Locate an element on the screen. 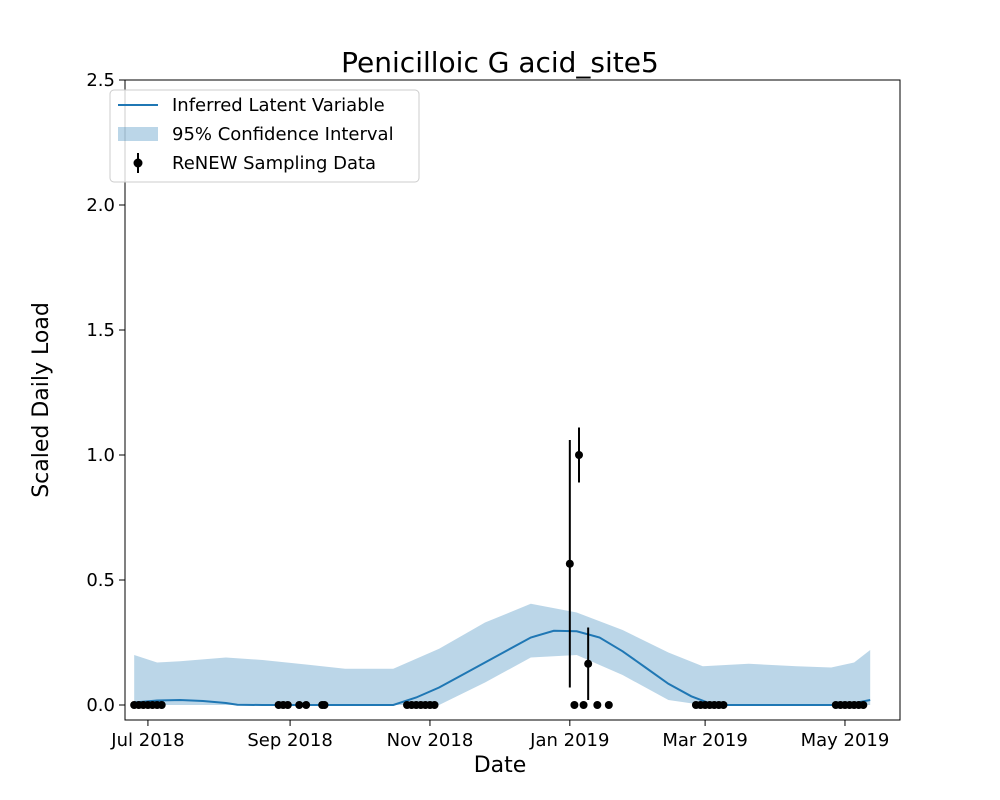  y-tick-label-1: 0.5 is located at coordinates (100, 580).